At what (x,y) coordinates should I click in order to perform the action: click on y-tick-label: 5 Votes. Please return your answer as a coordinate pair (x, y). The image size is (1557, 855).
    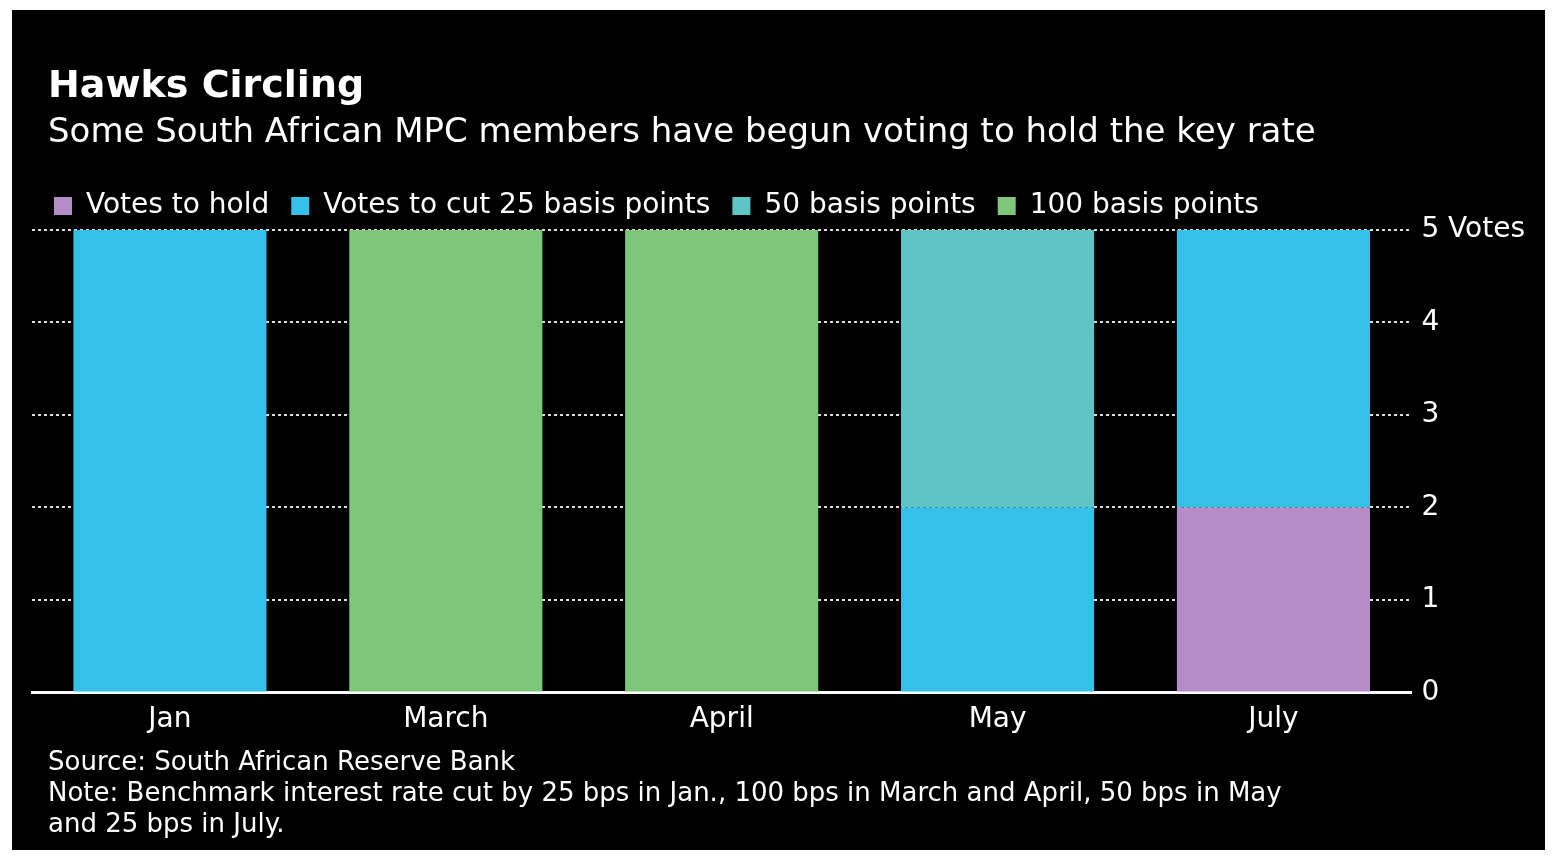
    Looking at the image, I should click on (1473, 228).